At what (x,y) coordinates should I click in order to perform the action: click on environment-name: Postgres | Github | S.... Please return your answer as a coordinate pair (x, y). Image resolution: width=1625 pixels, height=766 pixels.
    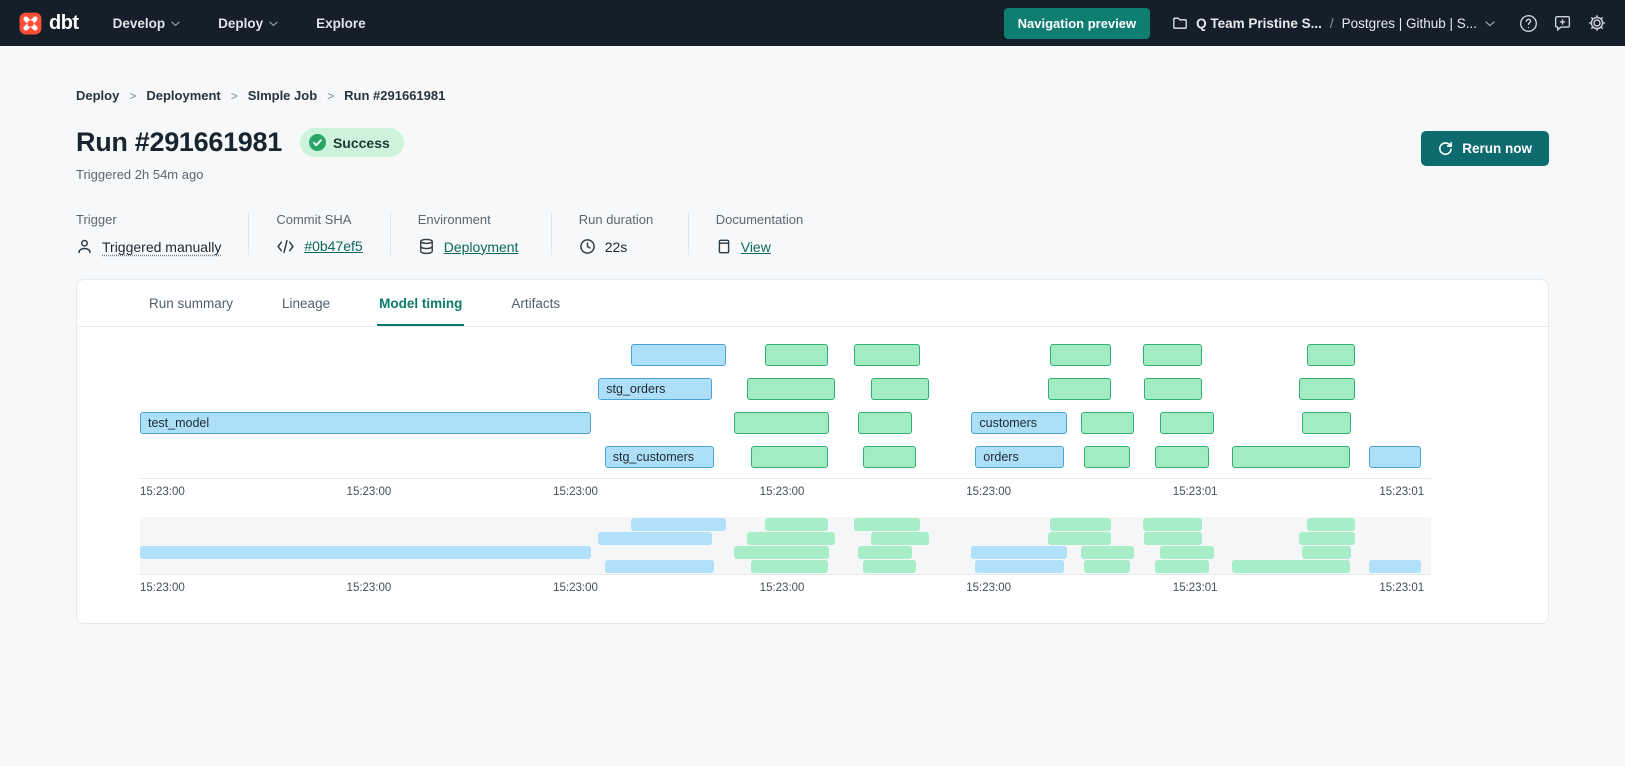
    Looking at the image, I should click on (1409, 23).